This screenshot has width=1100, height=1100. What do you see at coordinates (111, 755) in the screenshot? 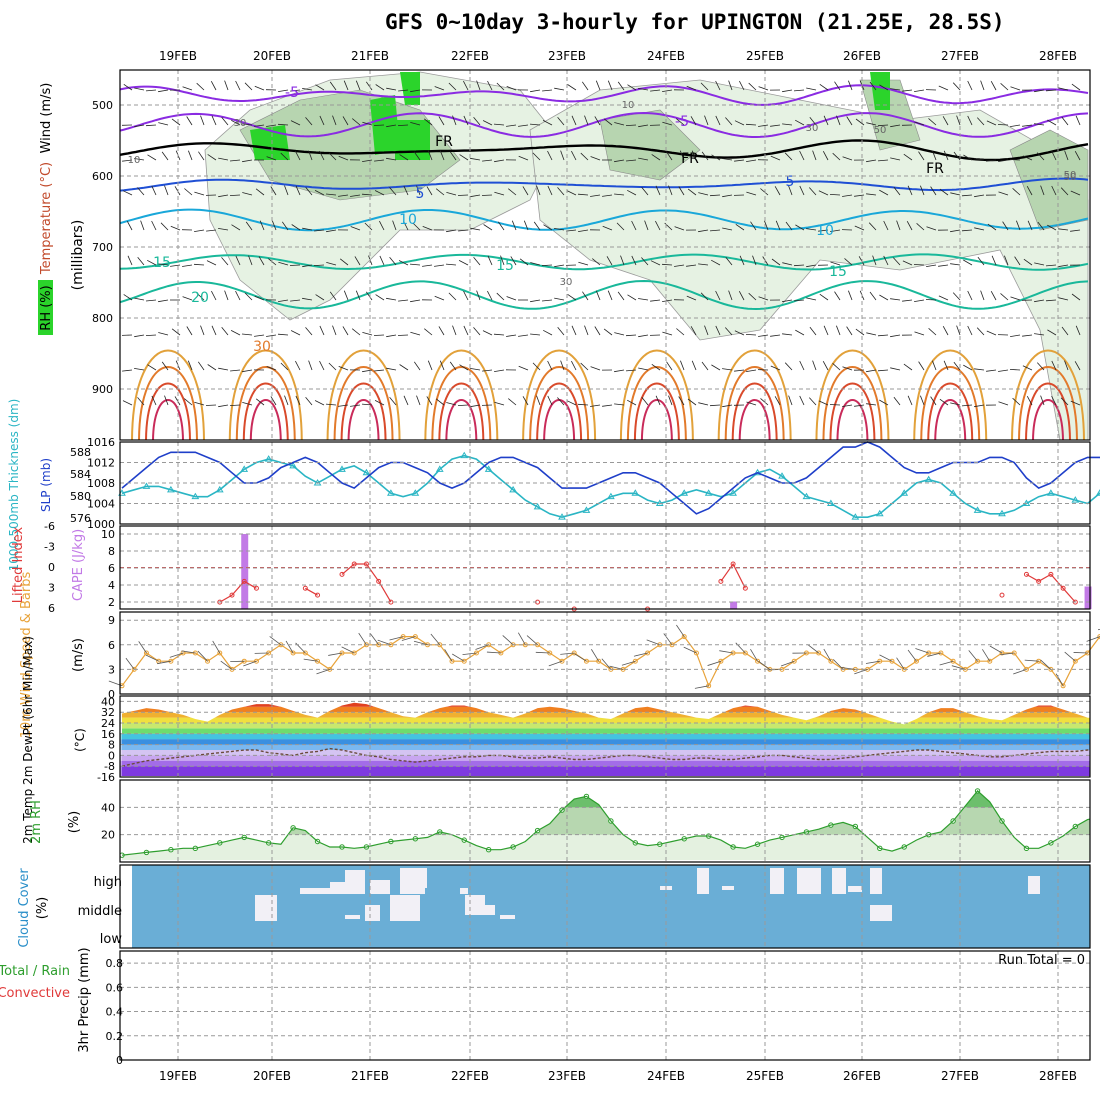
I see `temp-tick: 0` at bounding box center [111, 755].